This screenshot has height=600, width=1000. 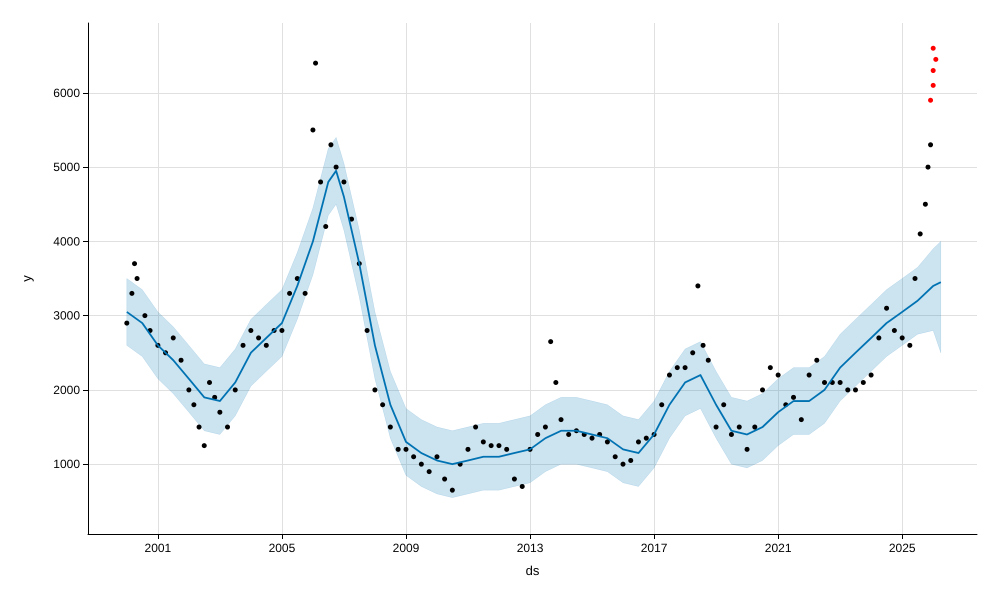 What do you see at coordinates (66, 167) in the screenshot?
I see `y-tick-label: 5000` at bounding box center [66, 167].